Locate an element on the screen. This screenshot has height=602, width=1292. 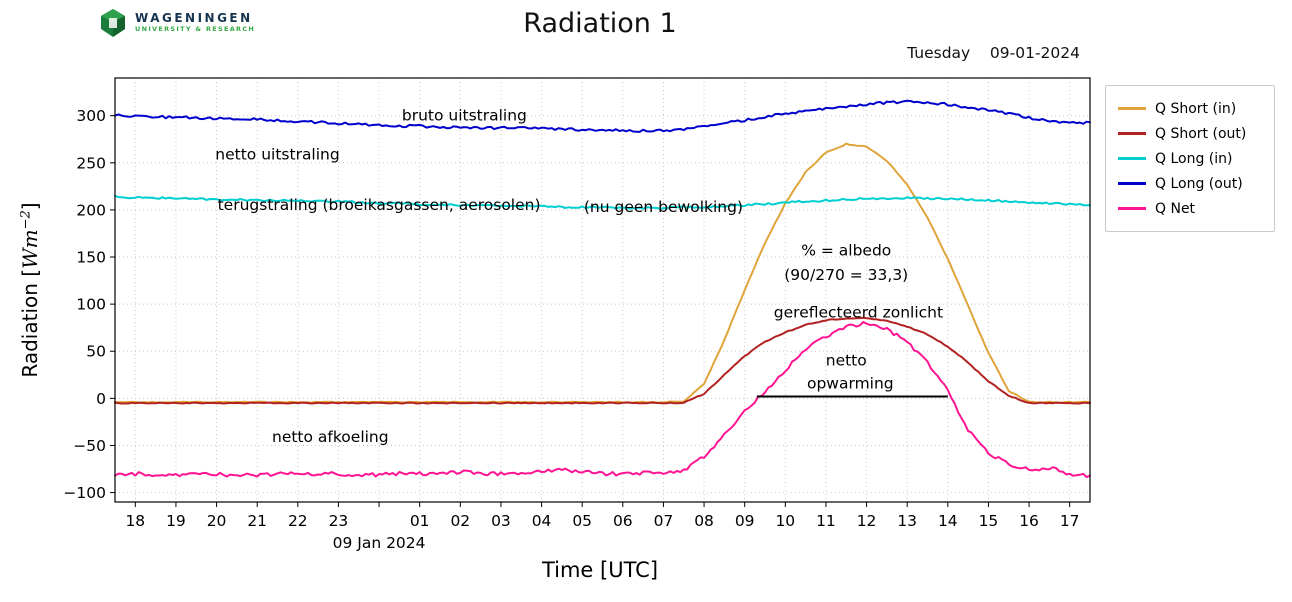
x-tick-label: 17 is located at coordinates (1070, 521).